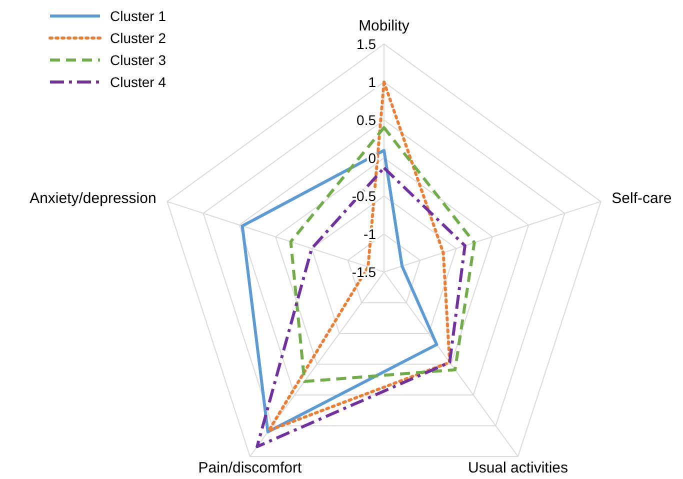  What do you see at coordinates (370, 234) in the screenshot?
I see `y-tick-label: -1` at bounding box center [370, 234].